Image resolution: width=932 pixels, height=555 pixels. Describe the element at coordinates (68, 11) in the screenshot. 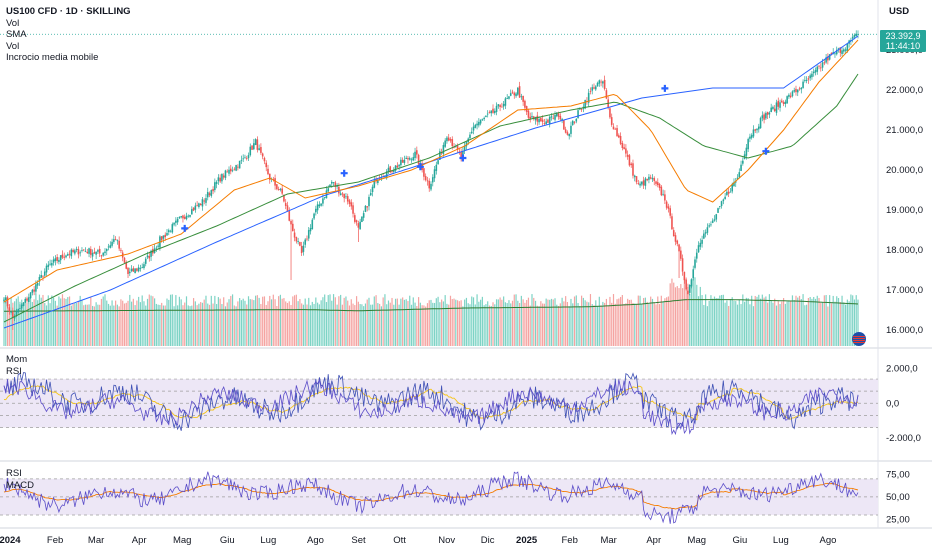

I see `symbol-title: US100 CFD · 1D · SKILLING` at that location.